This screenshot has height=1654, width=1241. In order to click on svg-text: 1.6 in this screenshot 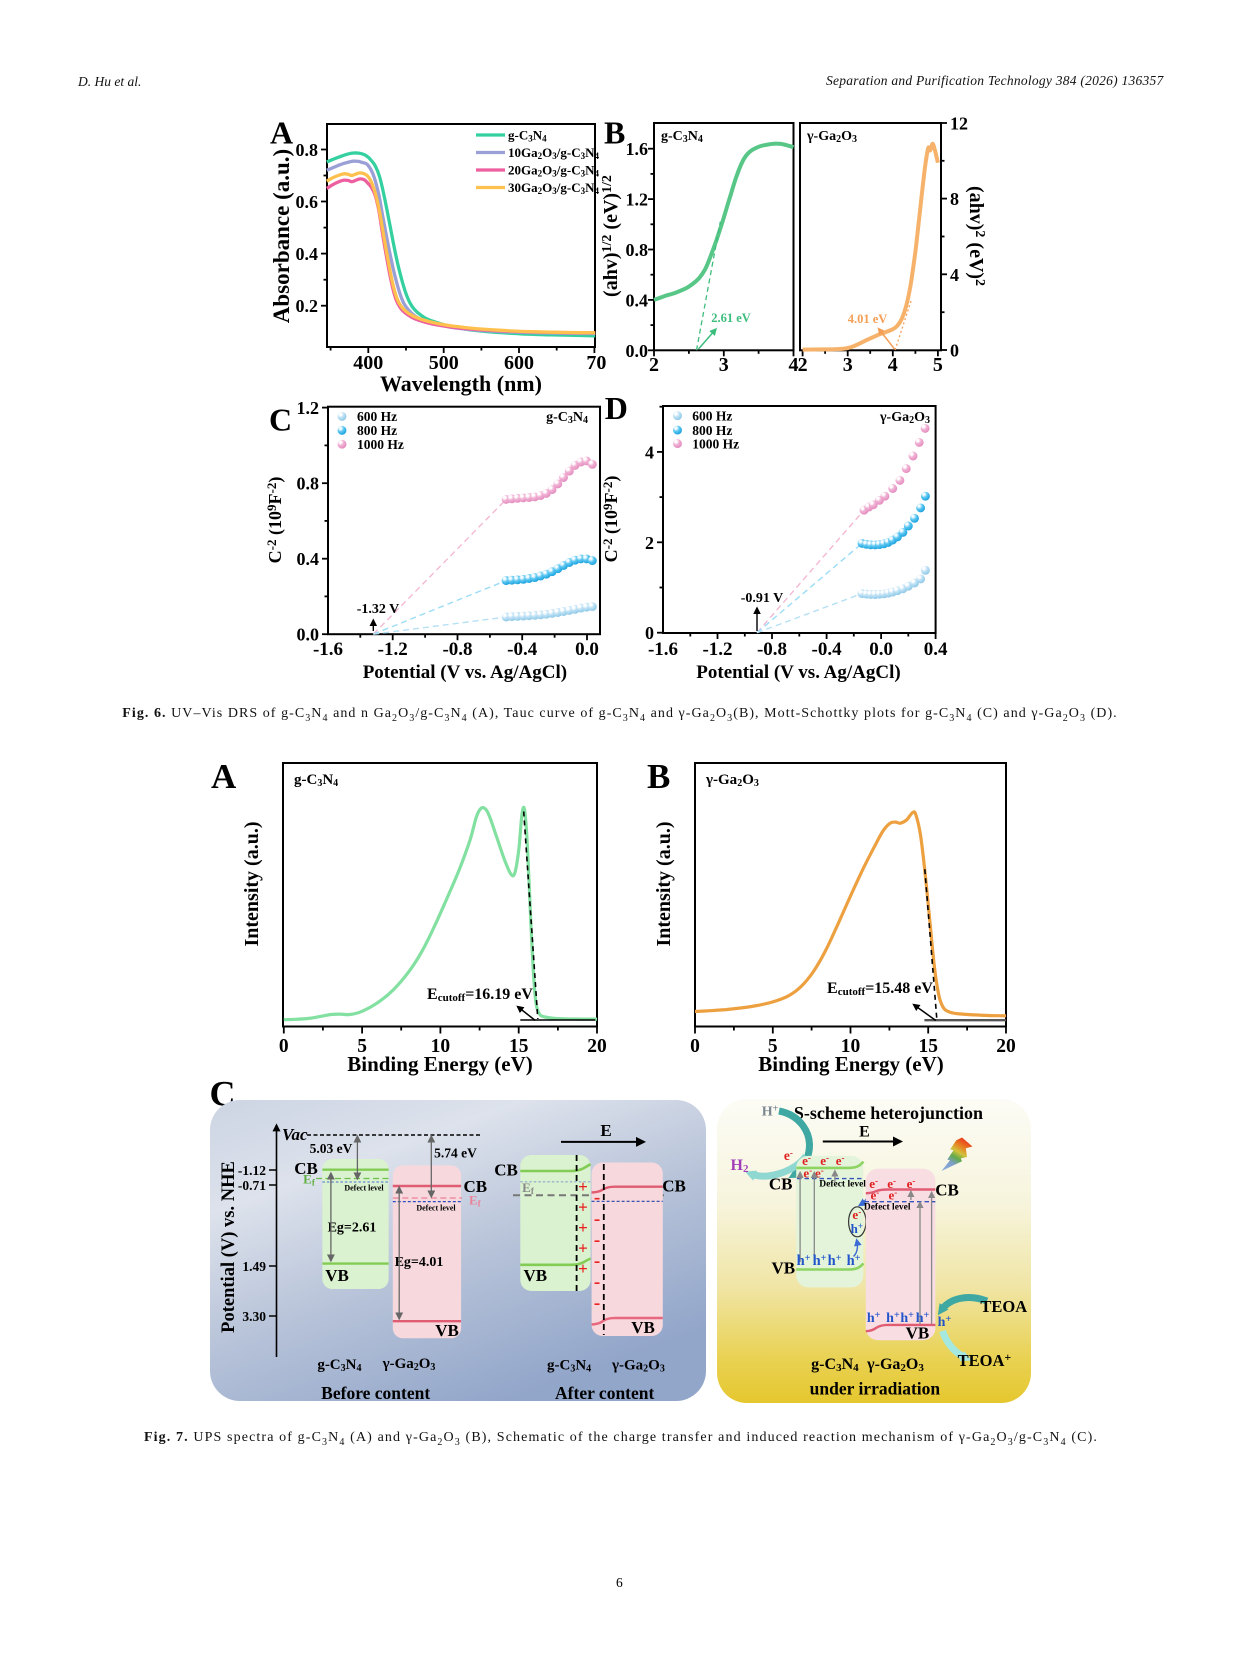, I will do `click(637, 149)`.